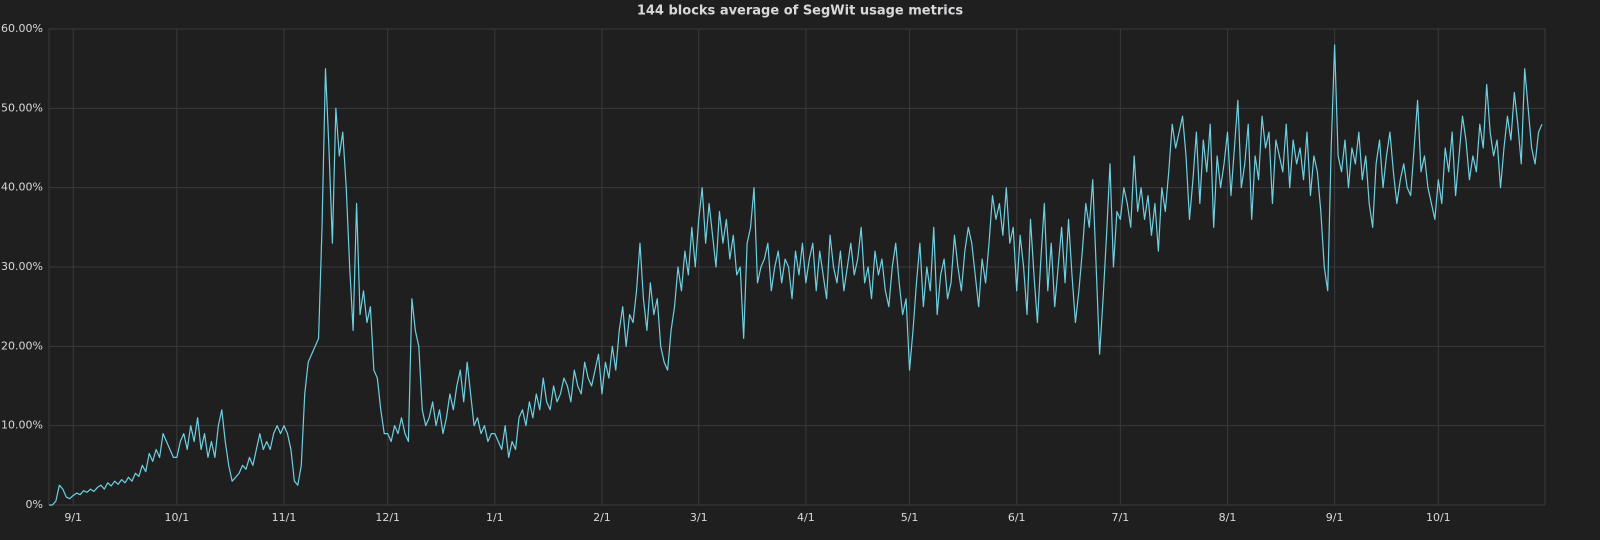 The width and height of the screenshot is (1600, 540). I want to click on x-tick-label: 6/1, so click(1017, 517).